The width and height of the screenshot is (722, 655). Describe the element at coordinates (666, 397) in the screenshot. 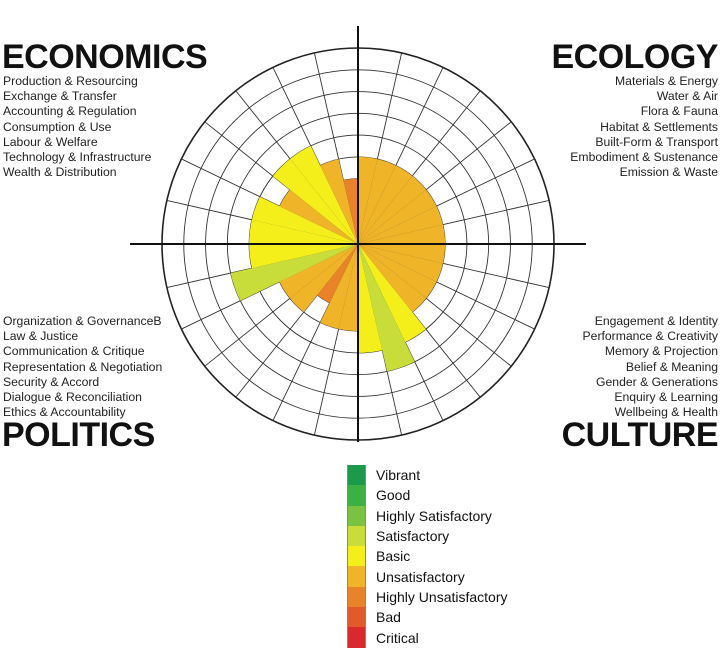

I see `culture-item: Enquiry & Learning` at that location.